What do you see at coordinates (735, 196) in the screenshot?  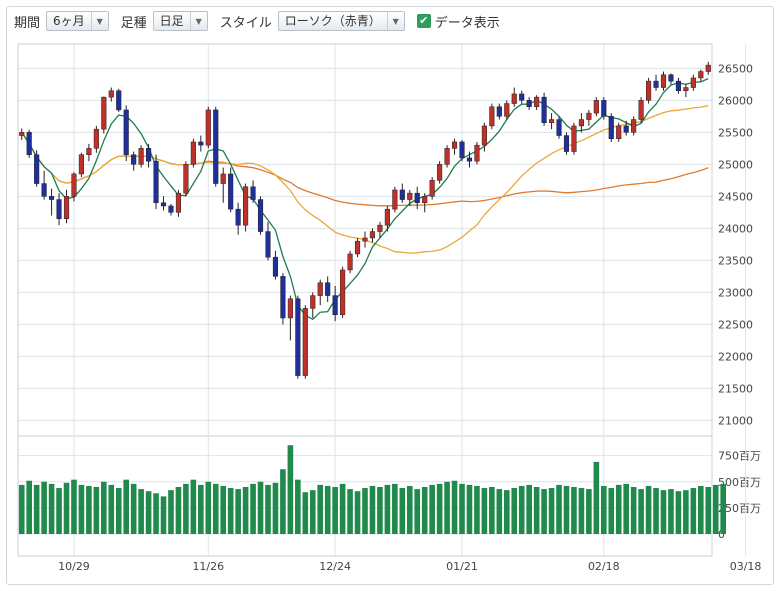 I see `price-tick-label: 24500` at bounding box center [735, 196].